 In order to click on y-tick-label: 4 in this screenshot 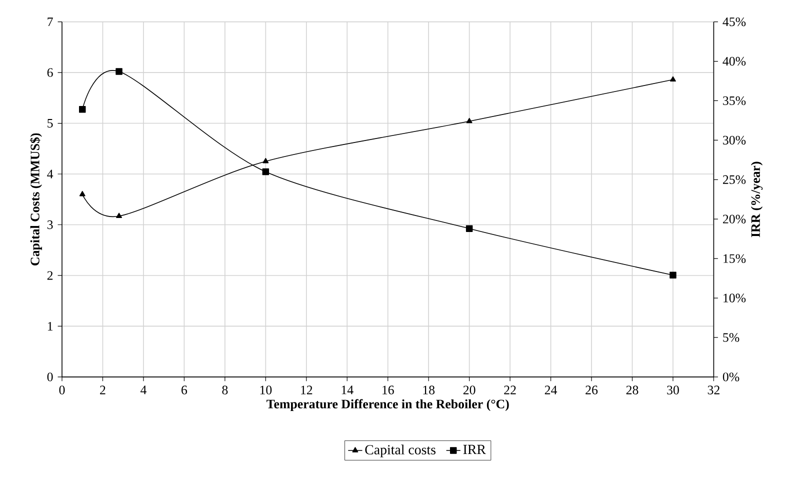, I will do `click(50, 174)`.